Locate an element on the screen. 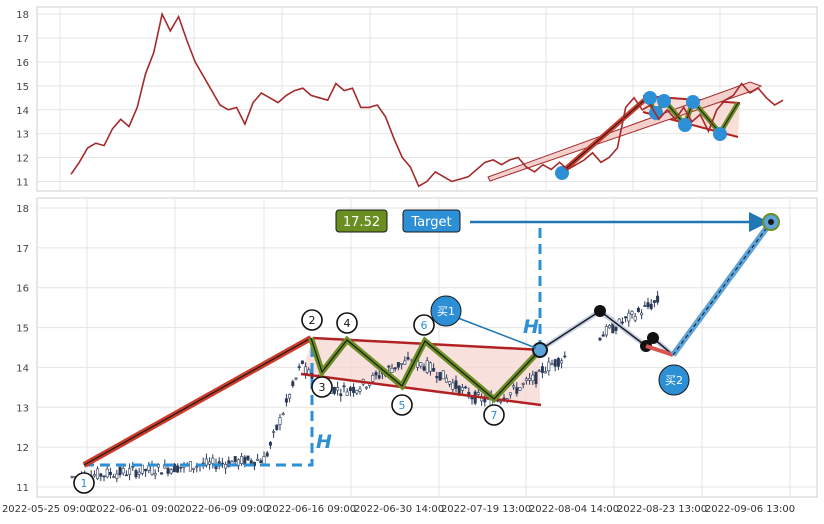  height-label-right: H is located at coordinates (531, 327).